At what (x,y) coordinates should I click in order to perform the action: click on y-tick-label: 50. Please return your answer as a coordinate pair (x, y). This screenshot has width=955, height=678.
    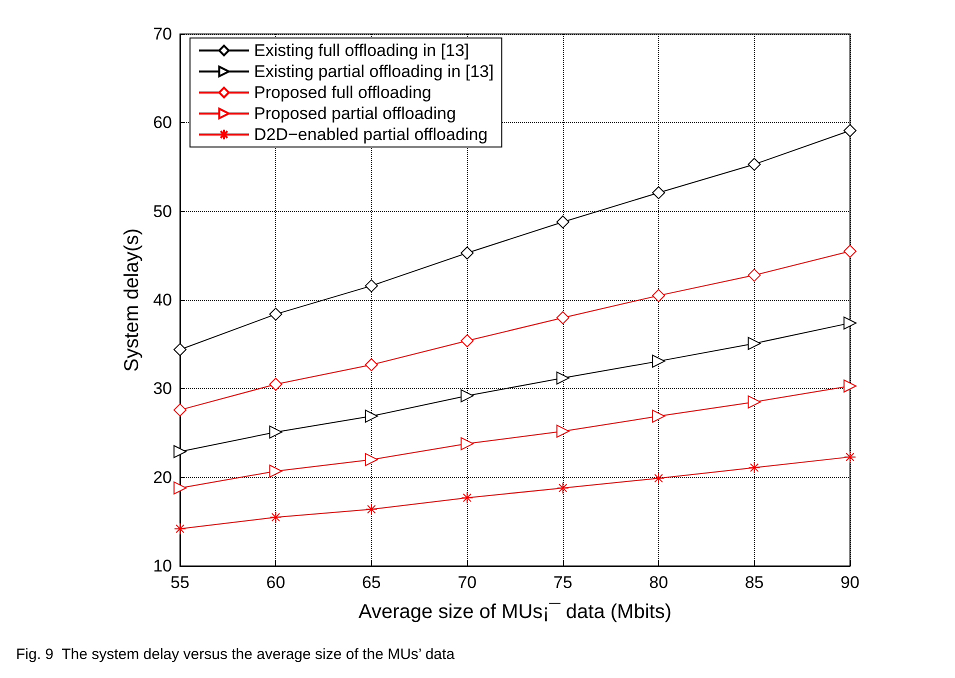
    Looking at the image, I should click on (162, 211).